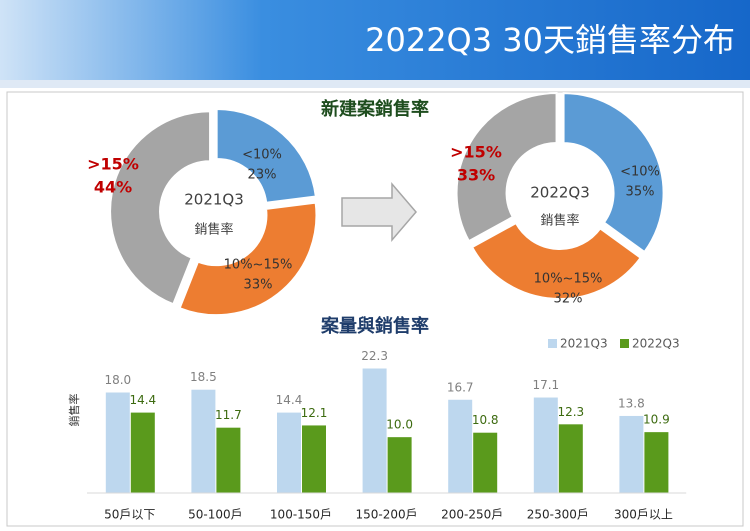 The width and height of the screenshot is (750, 531). What do you see at coordinates (262, 175) in the screenshot?
I see `slice-value-label: 23%` at bounding box center [262, 175].